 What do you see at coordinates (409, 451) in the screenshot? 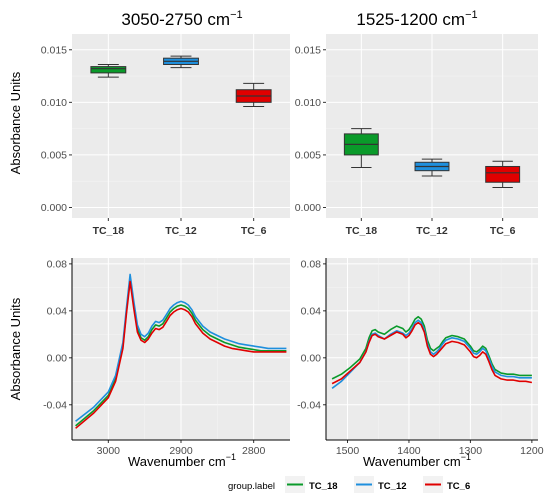
I see `x-tick-label: 1400` at bounding box center [409, 451].